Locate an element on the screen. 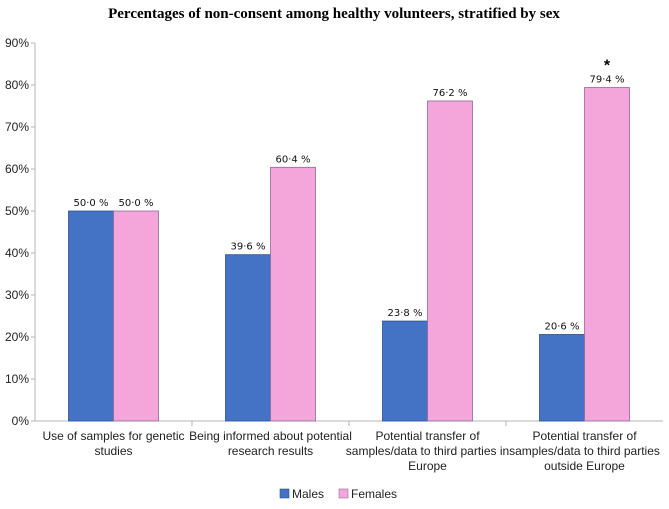 The width and height of the screenshot is (669, 509). y-tick-label: 20% is located at coordinates (17, 337).